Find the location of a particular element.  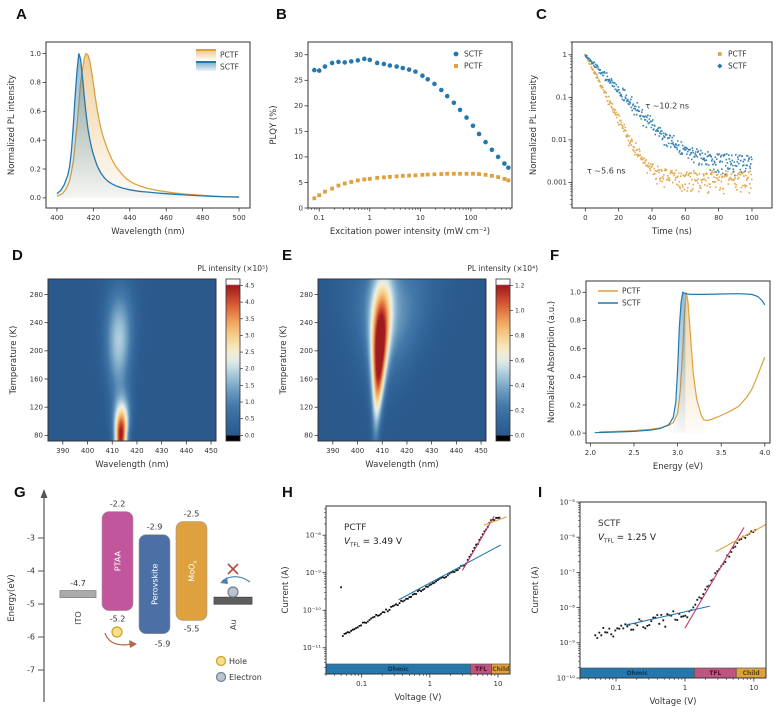

svg-text: VTFL = 3.49 V is located at coordinates (373, 543).